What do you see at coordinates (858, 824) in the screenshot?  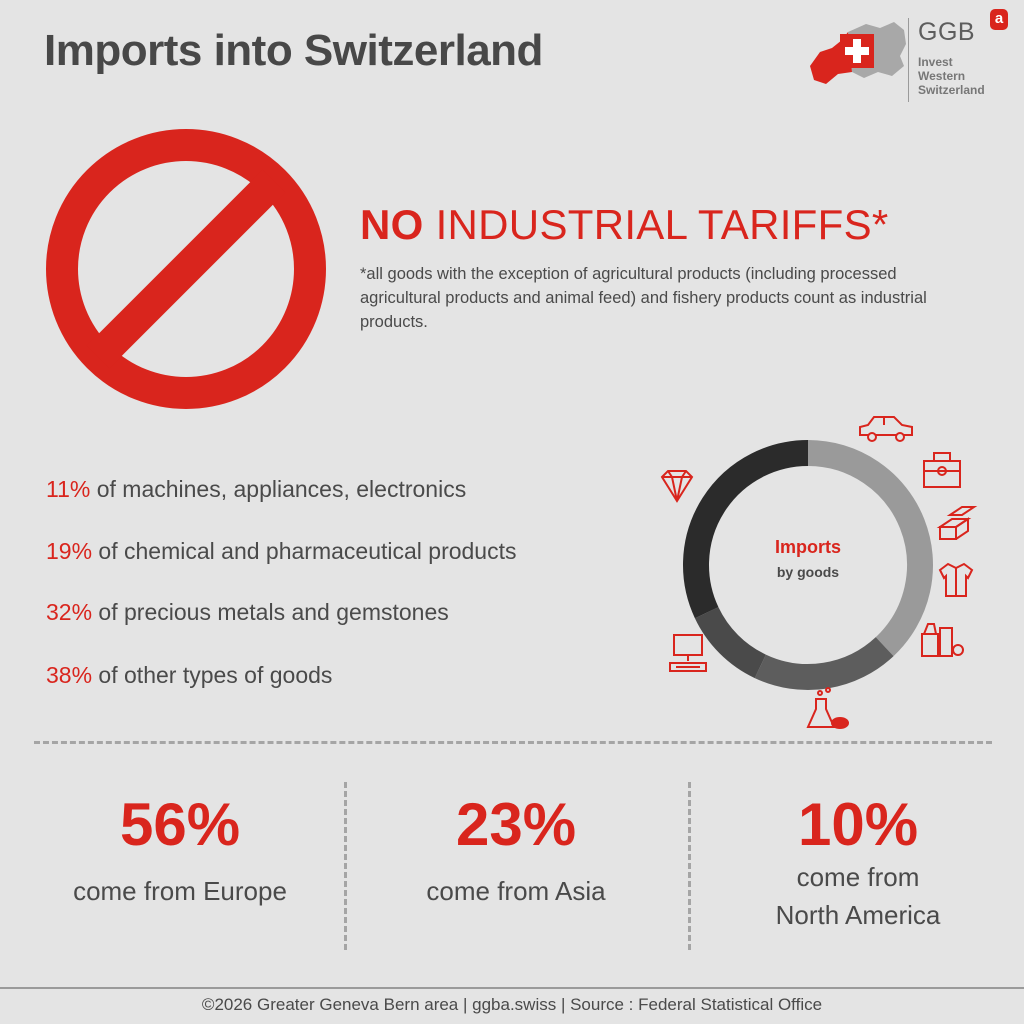 I see `region-percent: 10%` at bounding box center [858, 824].